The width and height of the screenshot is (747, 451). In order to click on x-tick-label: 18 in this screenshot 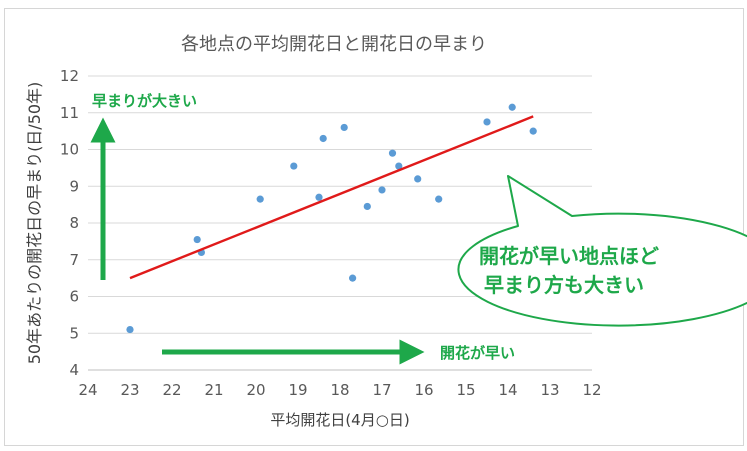, I will do `click(339, 390)`.